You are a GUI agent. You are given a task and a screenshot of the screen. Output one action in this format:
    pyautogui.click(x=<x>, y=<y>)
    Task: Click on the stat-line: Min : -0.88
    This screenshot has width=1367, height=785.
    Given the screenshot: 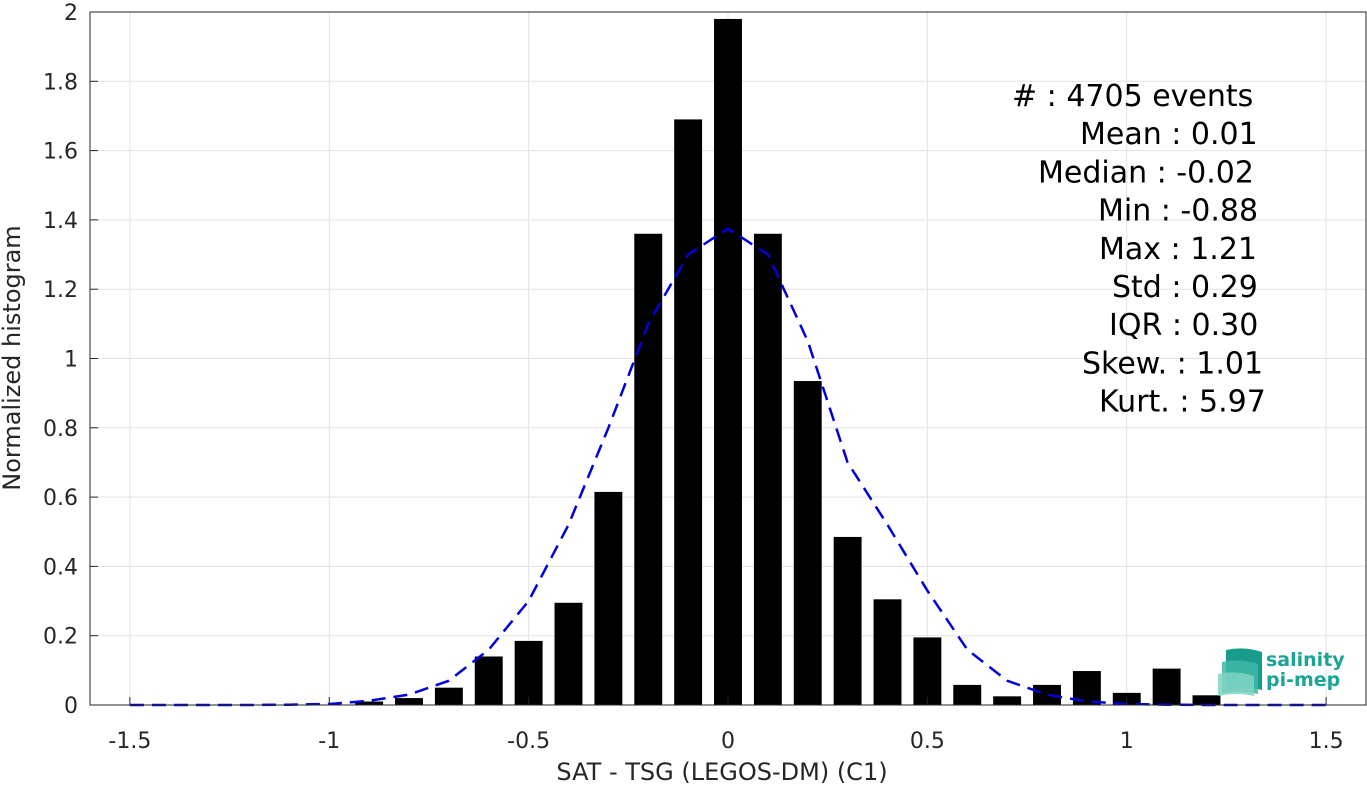 What is the action you would take?
    pyautogui.click(x=1178, y=211)
    